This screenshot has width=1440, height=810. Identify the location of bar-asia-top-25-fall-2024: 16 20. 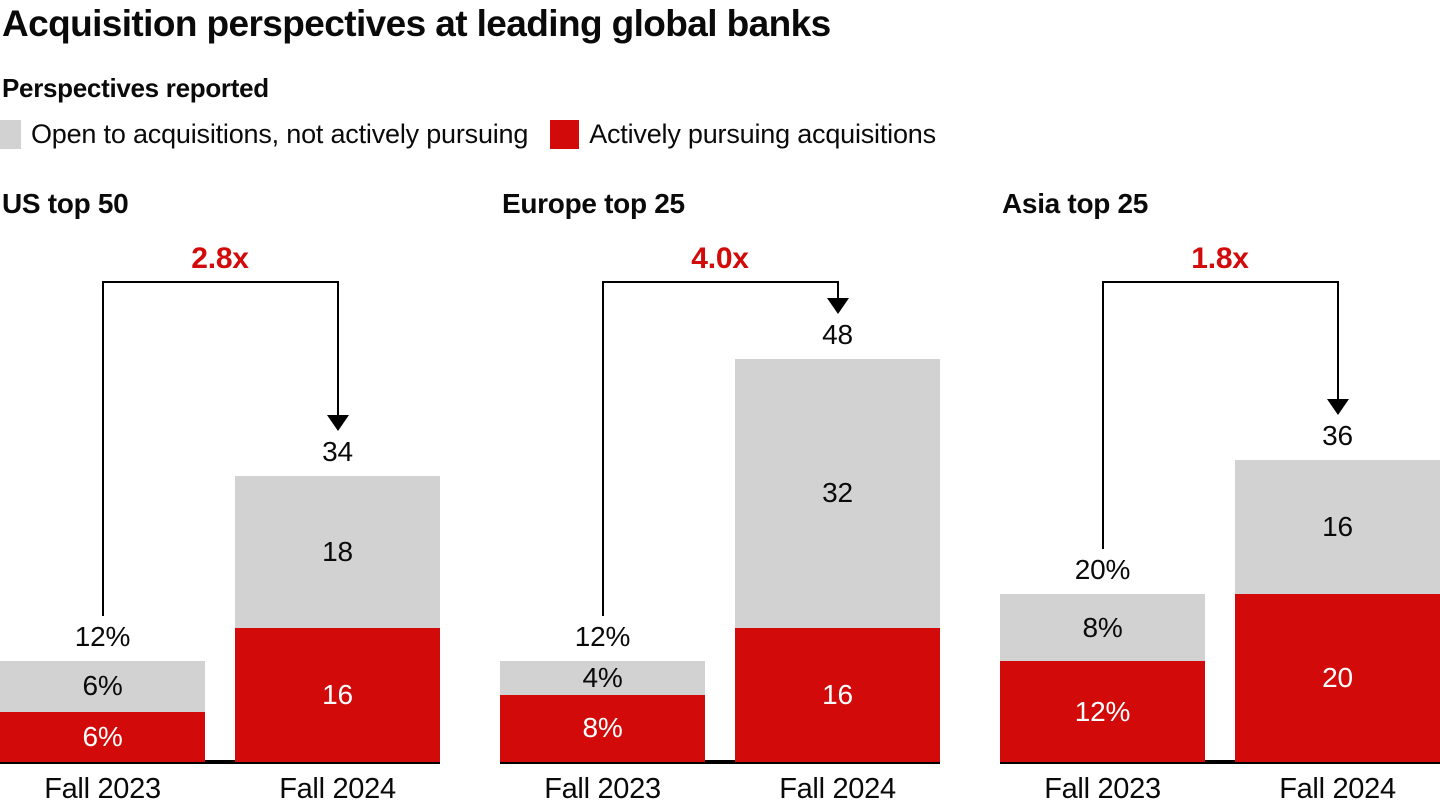
(1337, 610).